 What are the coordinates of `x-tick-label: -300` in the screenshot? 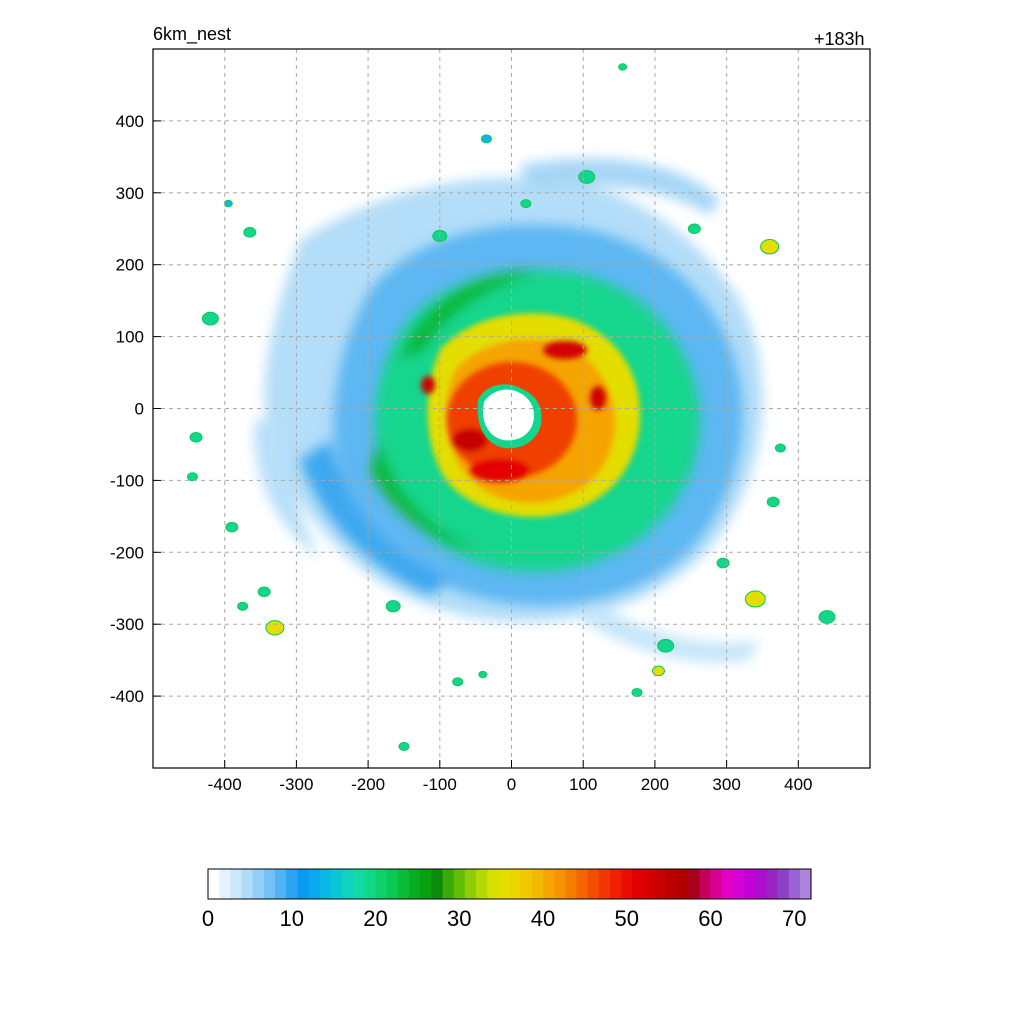 It's located at (296, 784).